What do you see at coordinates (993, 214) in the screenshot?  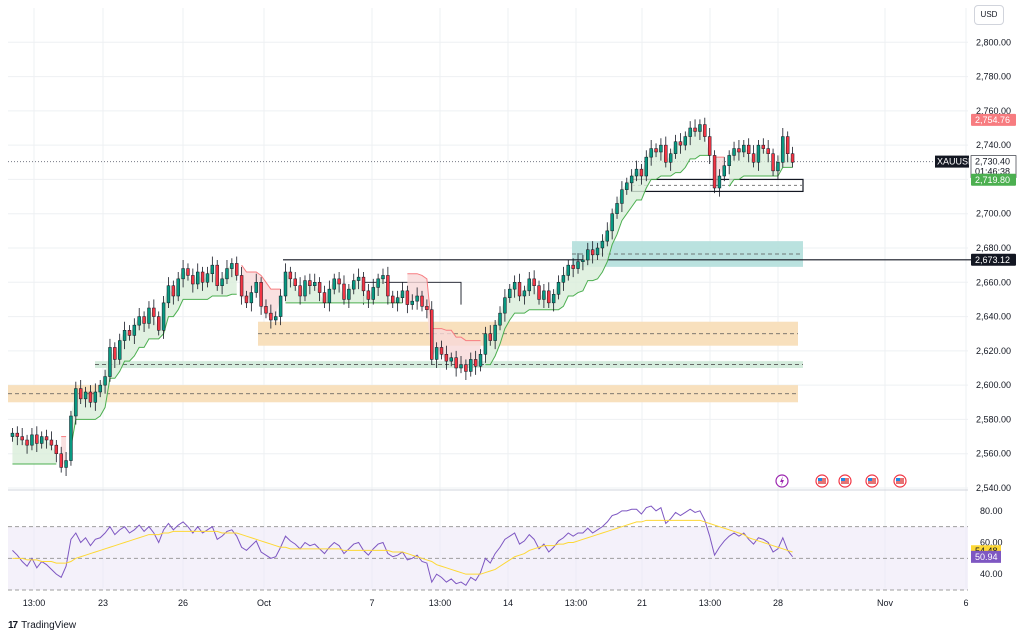 I see `y-tick-label: 2,700.00` at bounding box center [993, 214].